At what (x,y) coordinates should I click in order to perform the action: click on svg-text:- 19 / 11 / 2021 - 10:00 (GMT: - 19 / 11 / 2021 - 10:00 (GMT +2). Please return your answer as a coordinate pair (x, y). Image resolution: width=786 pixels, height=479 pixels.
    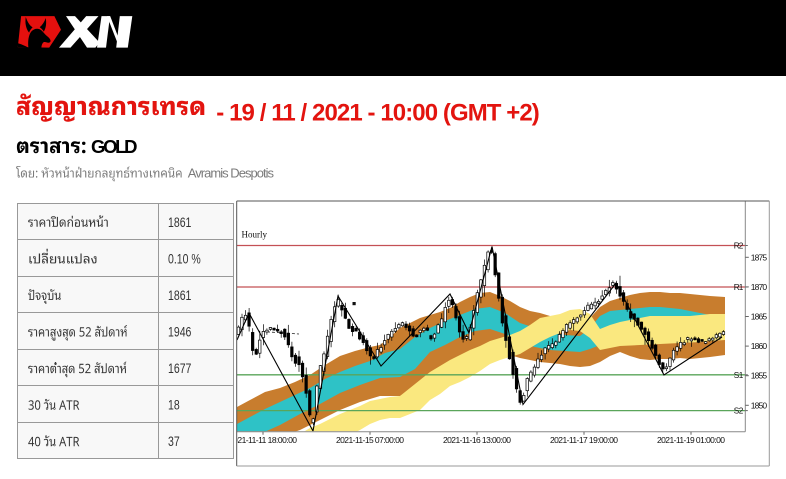
    Looking at the image, I should click on (378, 113).